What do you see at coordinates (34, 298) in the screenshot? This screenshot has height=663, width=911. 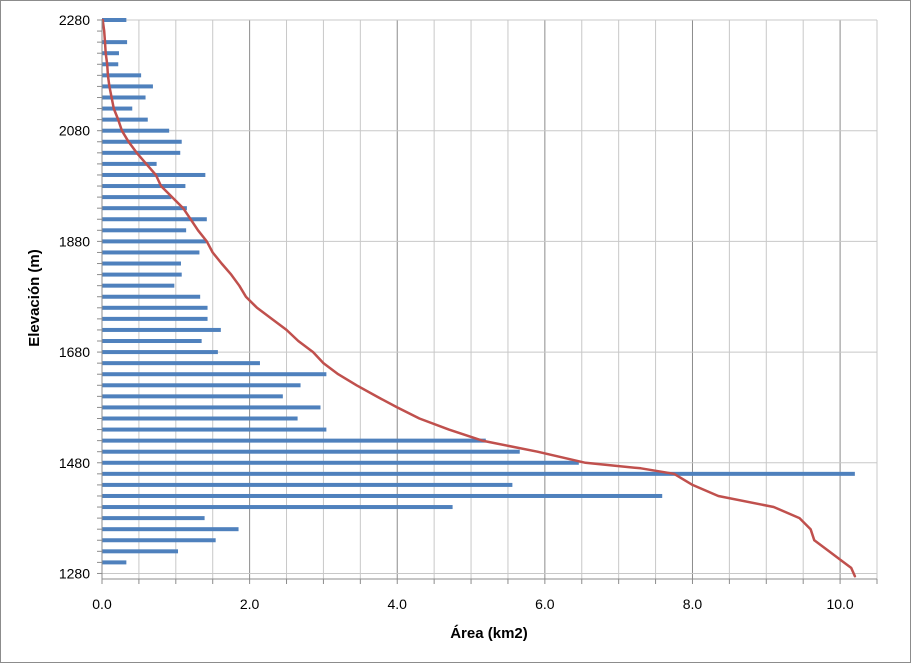 I see `y-axis-title: Elevación (m)` at bounding box center [34, 298].